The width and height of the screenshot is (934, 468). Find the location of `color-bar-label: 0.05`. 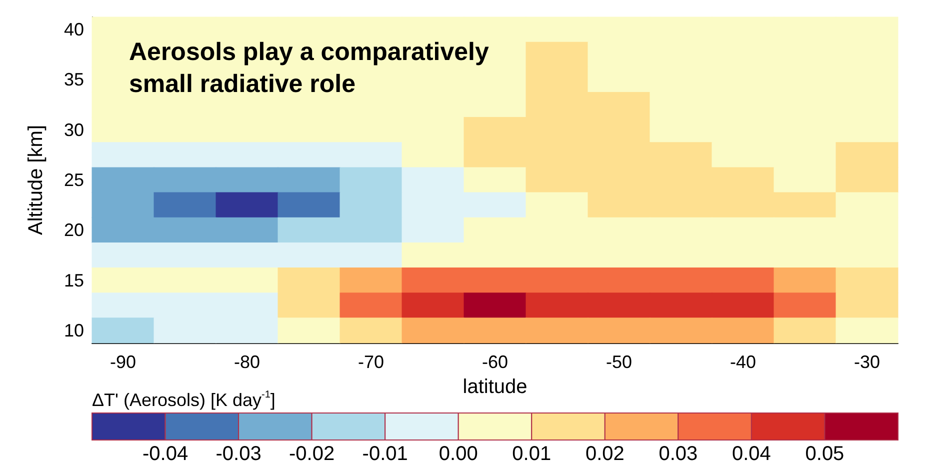

color-bar-label: 0.05 is located at coordinates (824, 454).